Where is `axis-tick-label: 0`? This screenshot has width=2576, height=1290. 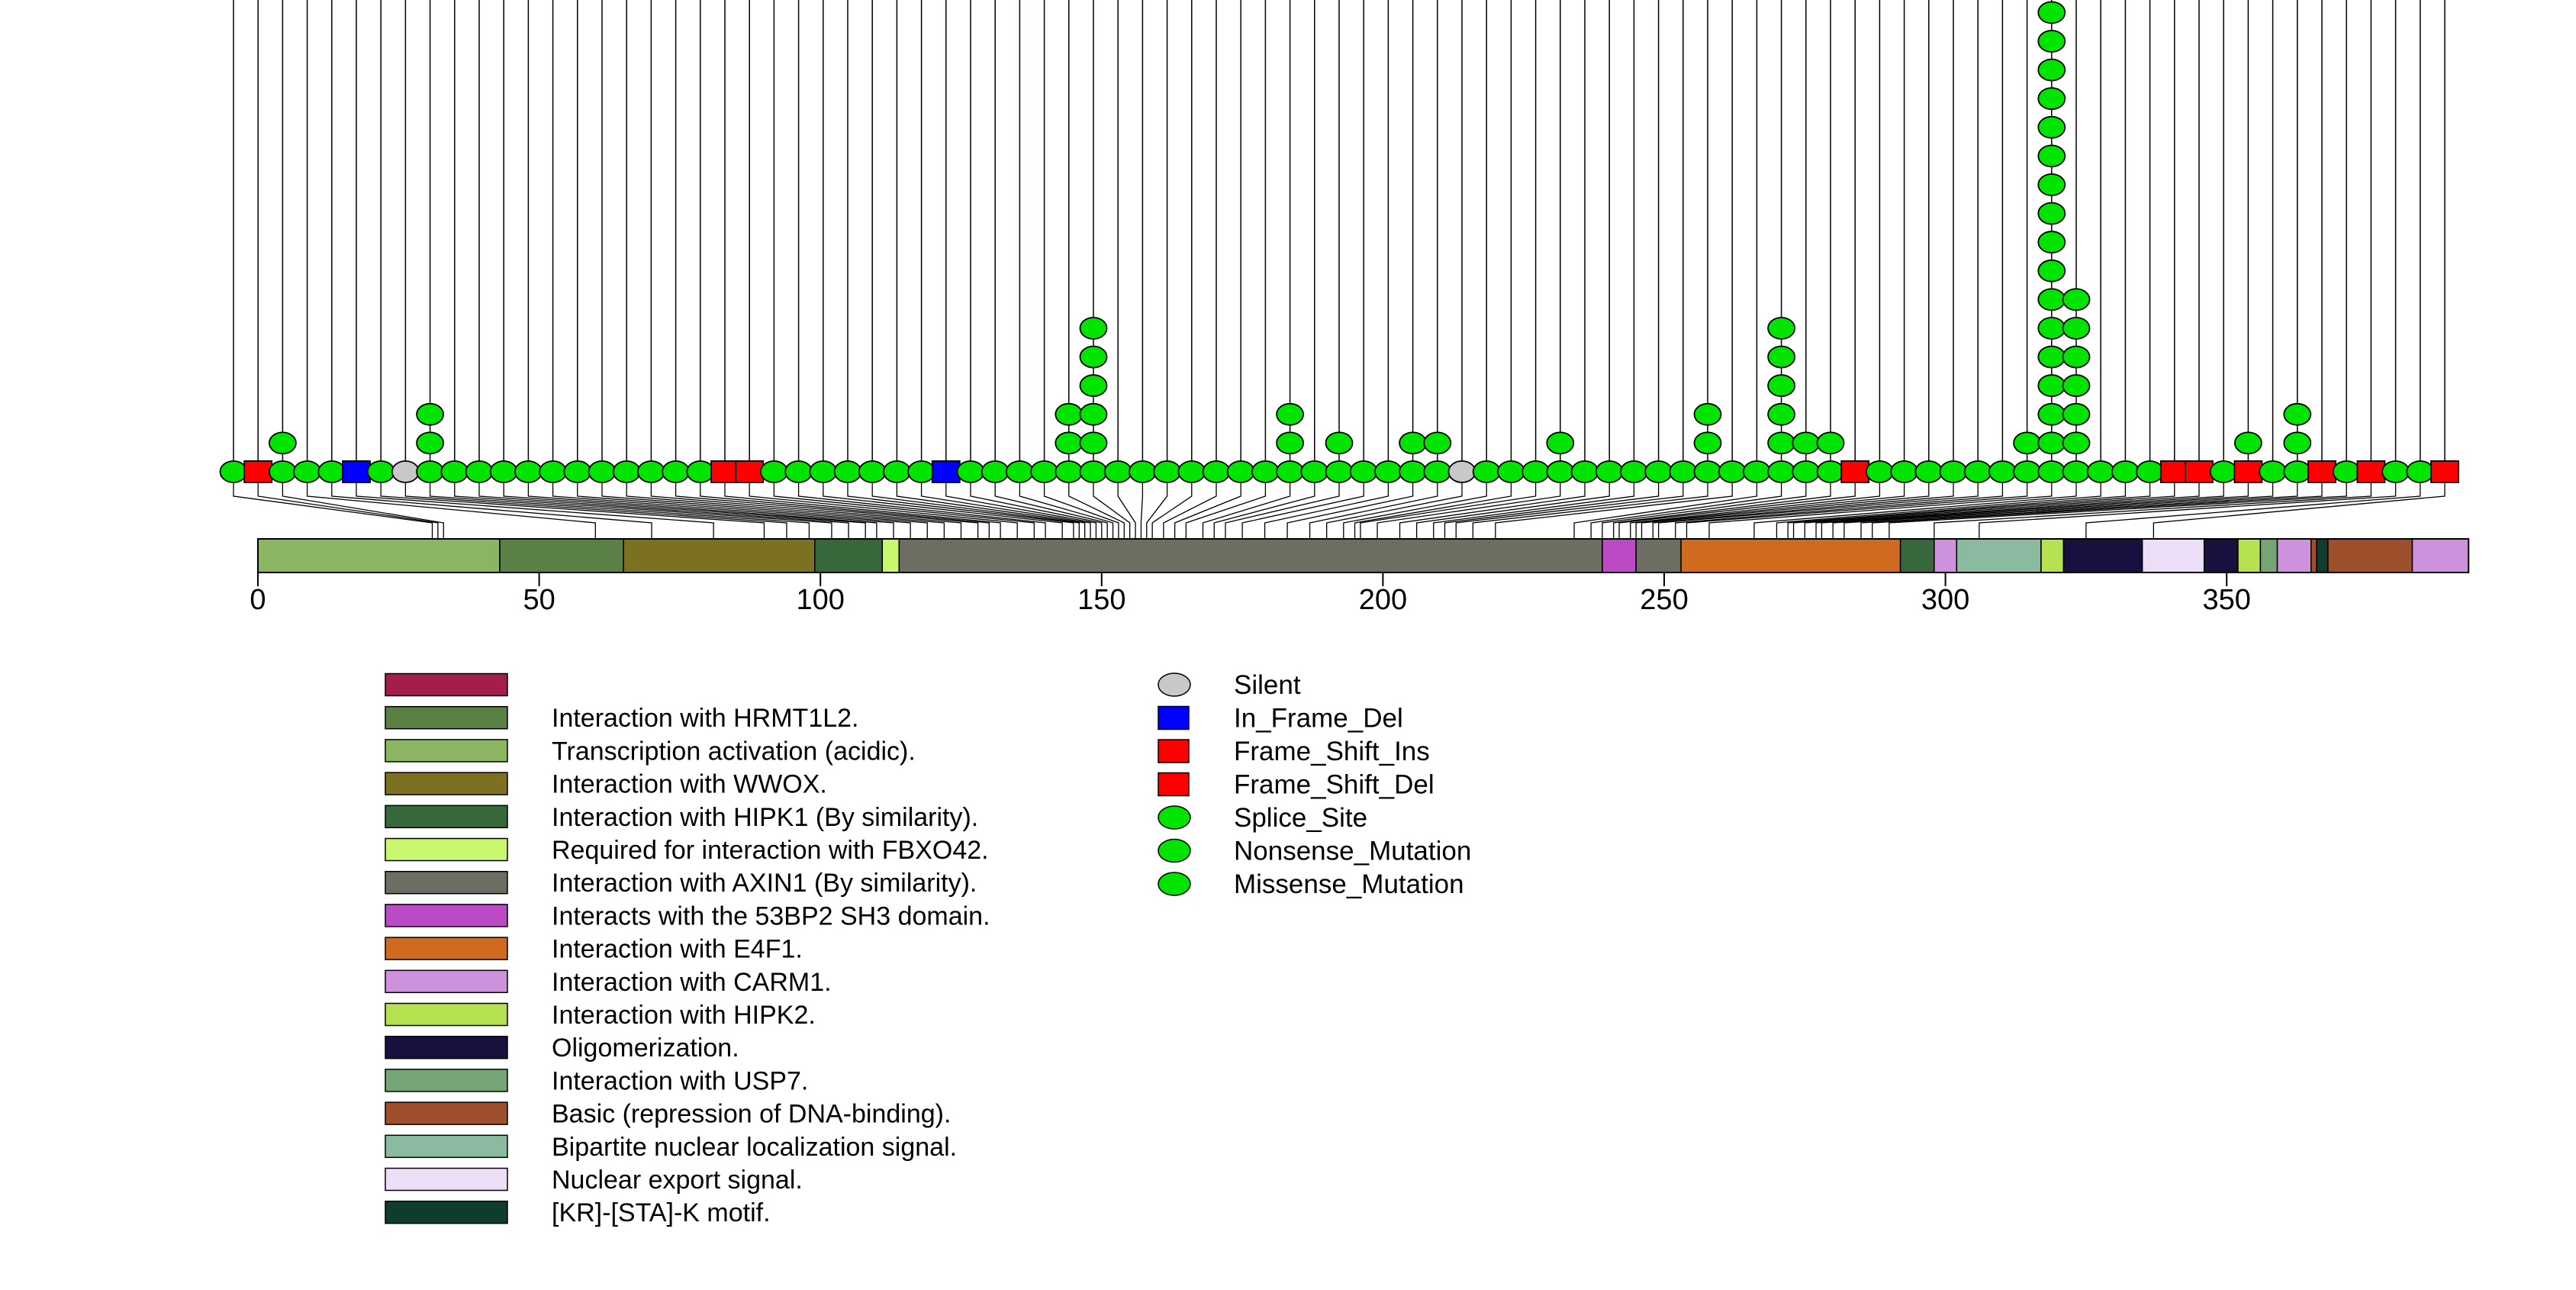
axis-tick-label: 0 is located at coordinates (258, 600).